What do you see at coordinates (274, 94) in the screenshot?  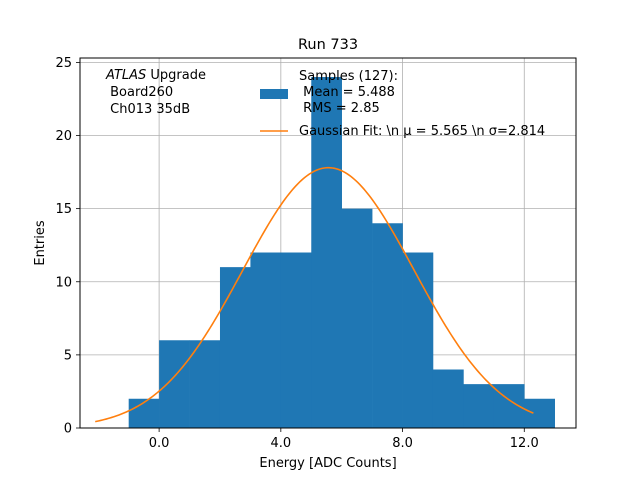 I see `legend-histogram-swatch` at bounding box center [274, 94].